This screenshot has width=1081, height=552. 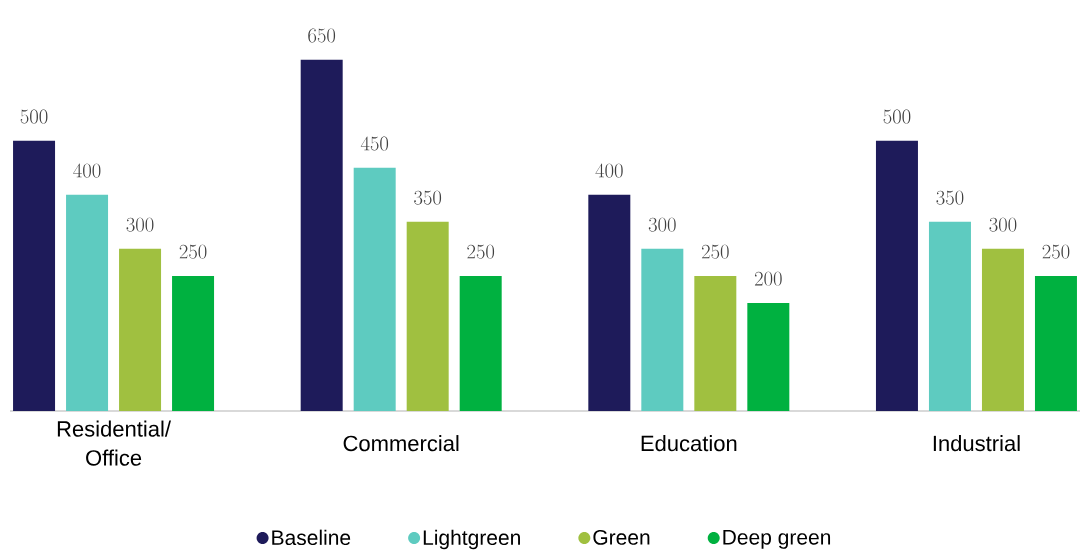 What do you see at coordinates (114, 443) in the screenshot?
I see `x-tick-label: Residential/ Office` at bounding box center [114, 443].